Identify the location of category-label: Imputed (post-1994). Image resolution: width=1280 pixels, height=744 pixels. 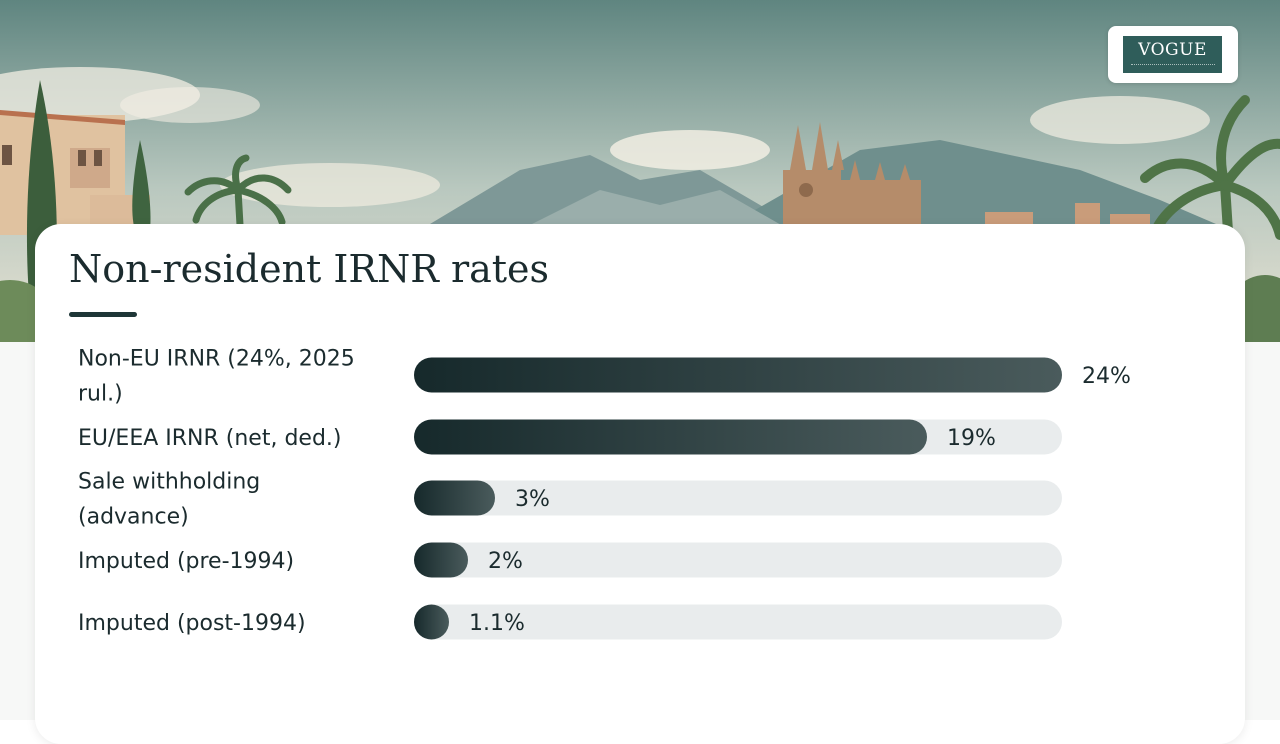
(192, 623).